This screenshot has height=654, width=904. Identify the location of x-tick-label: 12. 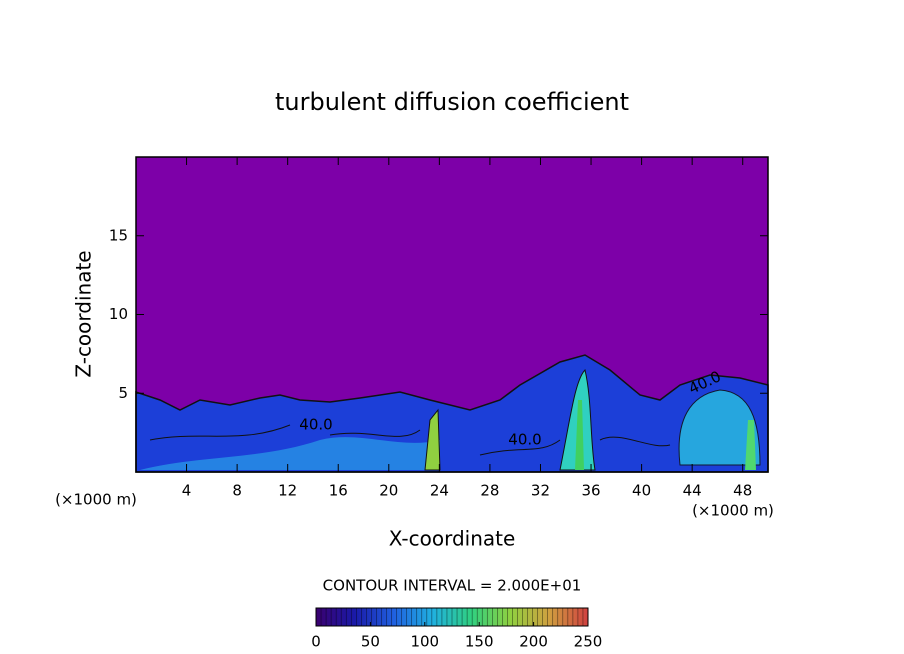
(287, 491).